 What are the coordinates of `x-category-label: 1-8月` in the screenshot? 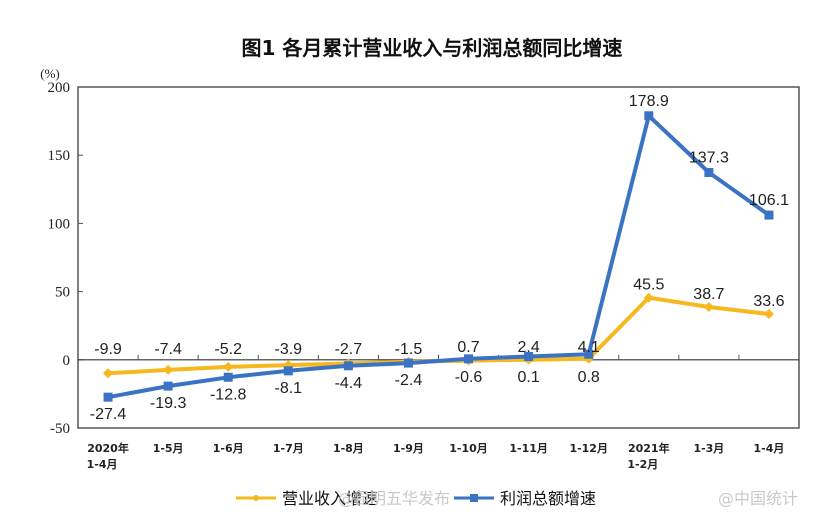 It's located at (348, 448).